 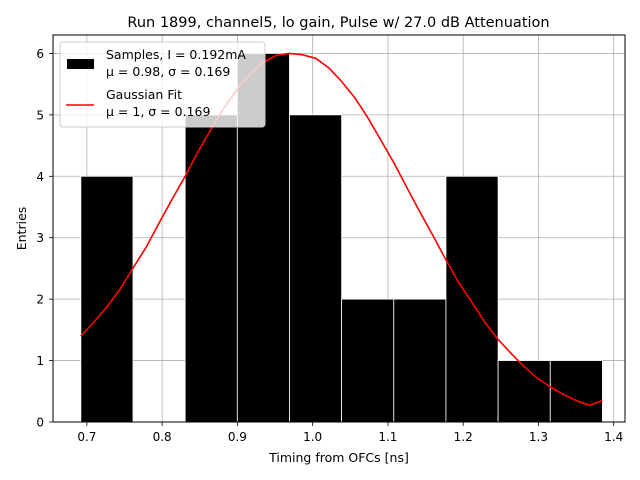 I want to click on legend-samples-stats: μ = 0.98, σ = 0.169, so click(x=168, y=71).